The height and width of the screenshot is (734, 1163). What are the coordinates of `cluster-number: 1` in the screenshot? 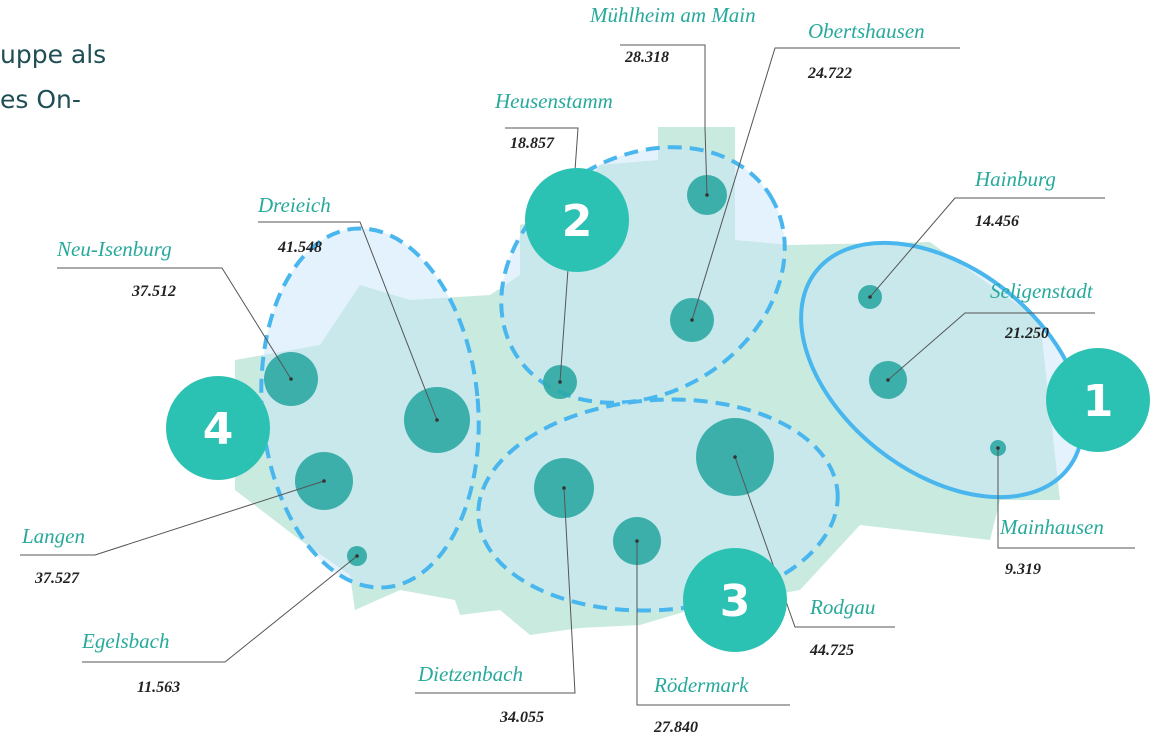 It's located at (1098, 401).